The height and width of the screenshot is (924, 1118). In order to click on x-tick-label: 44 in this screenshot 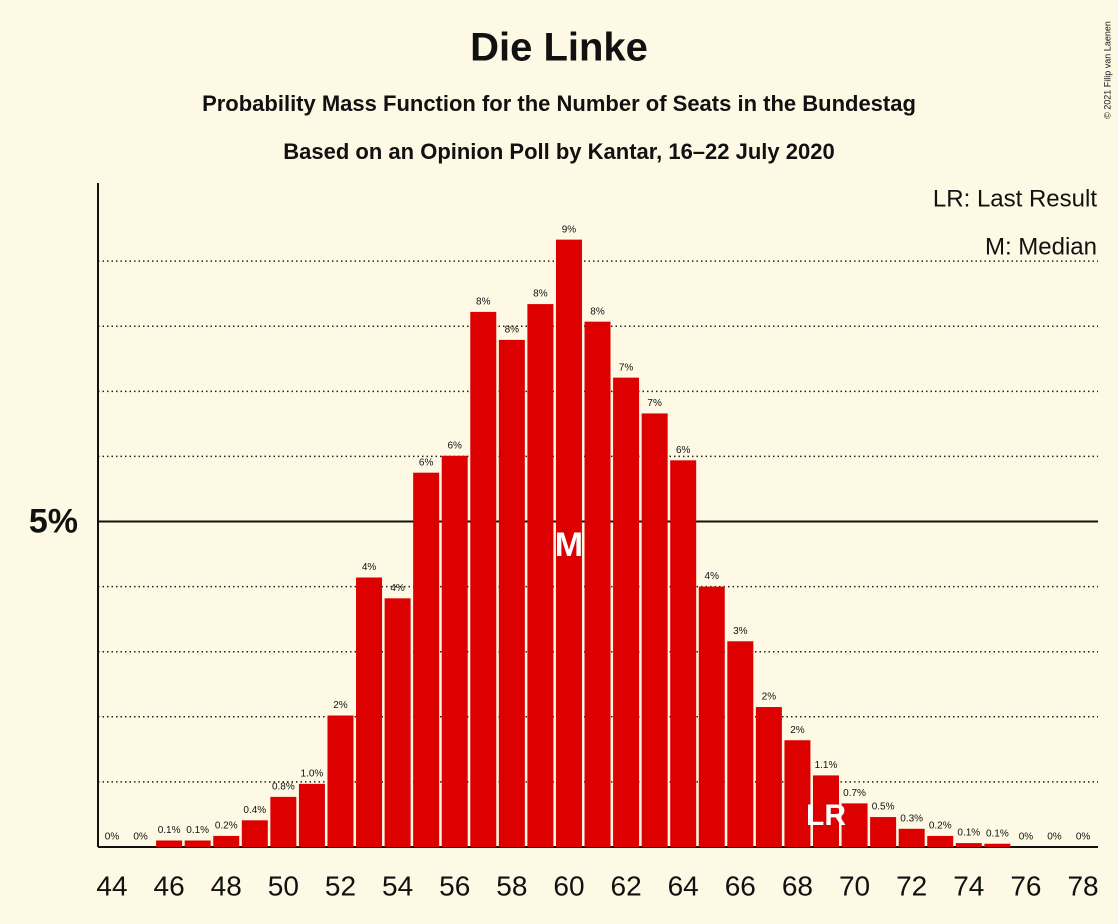, I will do `click(111, 885)`.